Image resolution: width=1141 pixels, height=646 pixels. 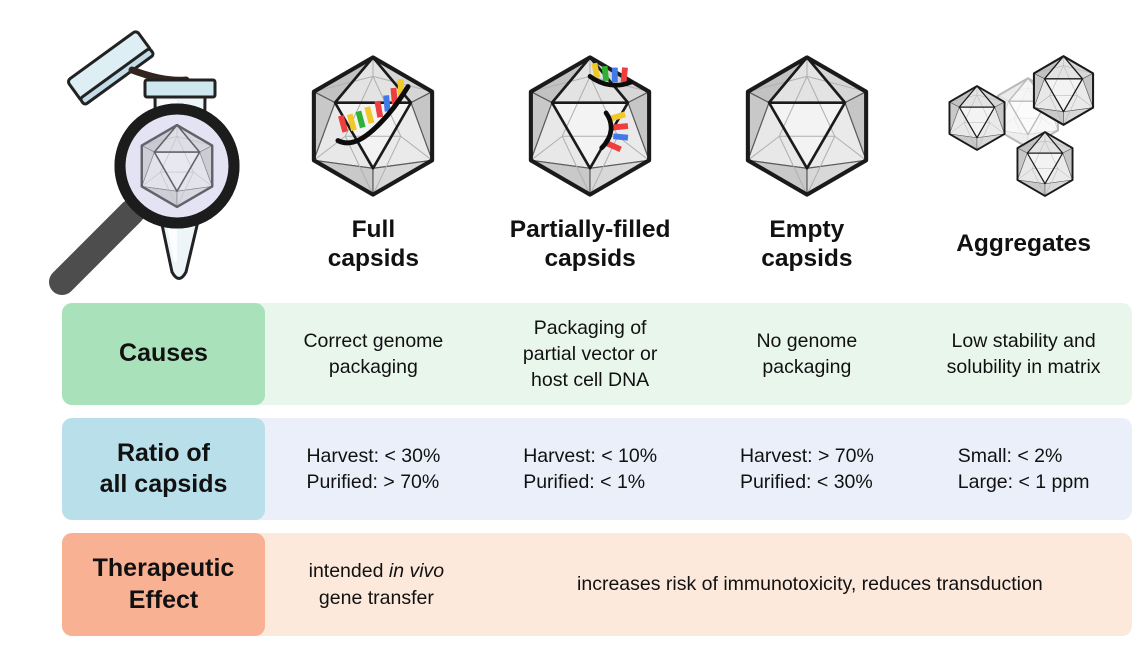 What do you see at coordinates (807, 126) in the screenshot?
I see `empty-capsid-icon` at bounding box center [807, 126].